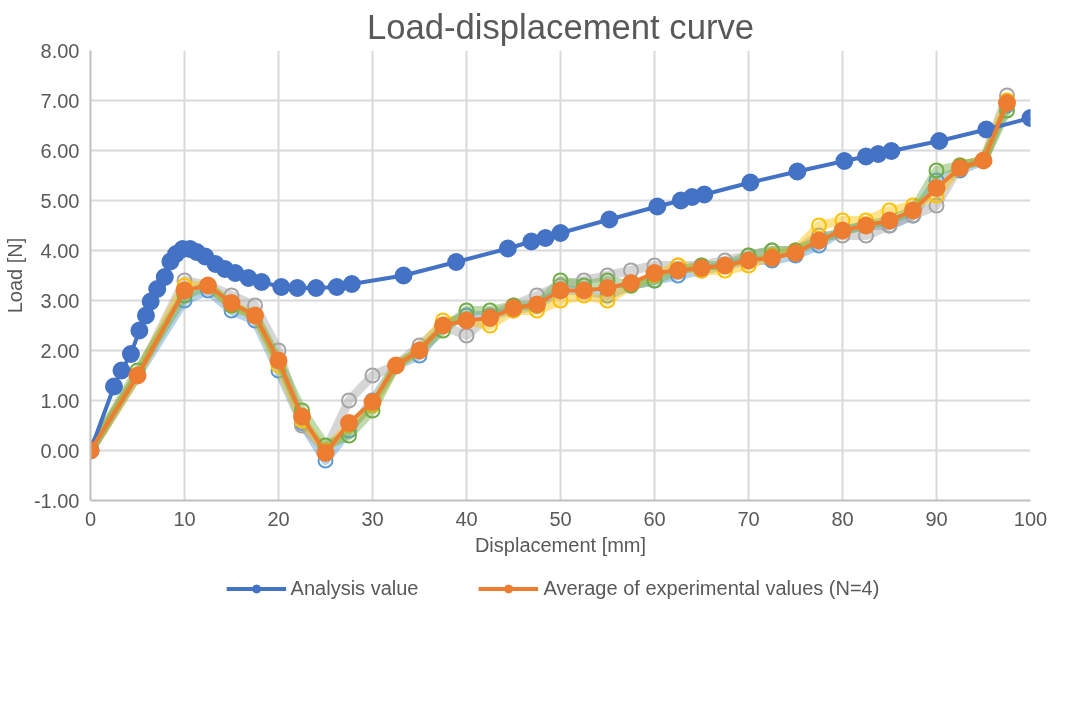 This screenshot has height=709, width=1085. Describe the element at coordinates (60, 250) in the screenshot. I see `y-tick-label: 4.00` at that location.